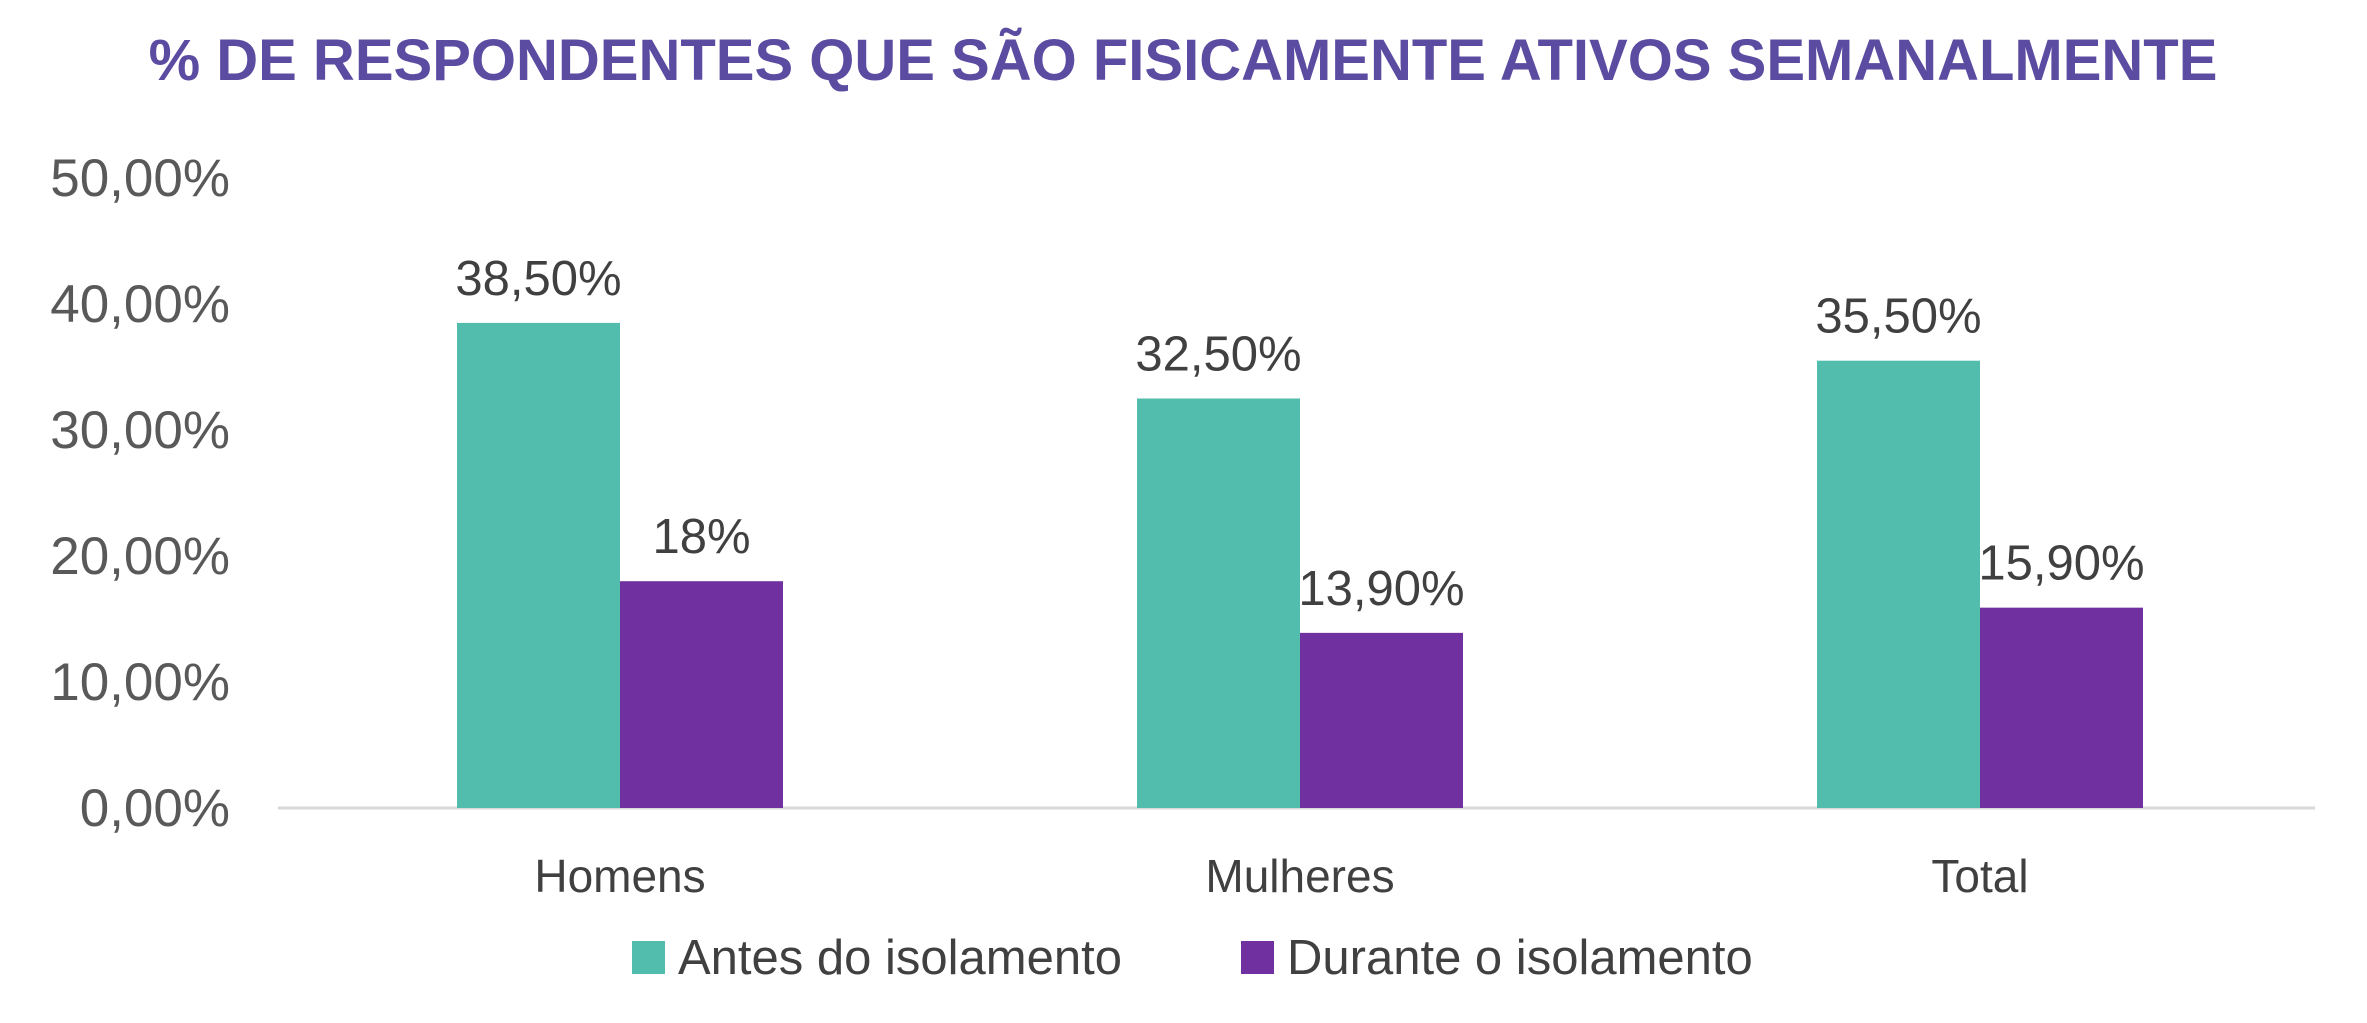 The image size is (2367, 1023). What do you see at coordinates (1192, 958) in the screenshot?
I see `legend: Antes do isolamento Durante o isolamento` at bounding box center [1192, 958].